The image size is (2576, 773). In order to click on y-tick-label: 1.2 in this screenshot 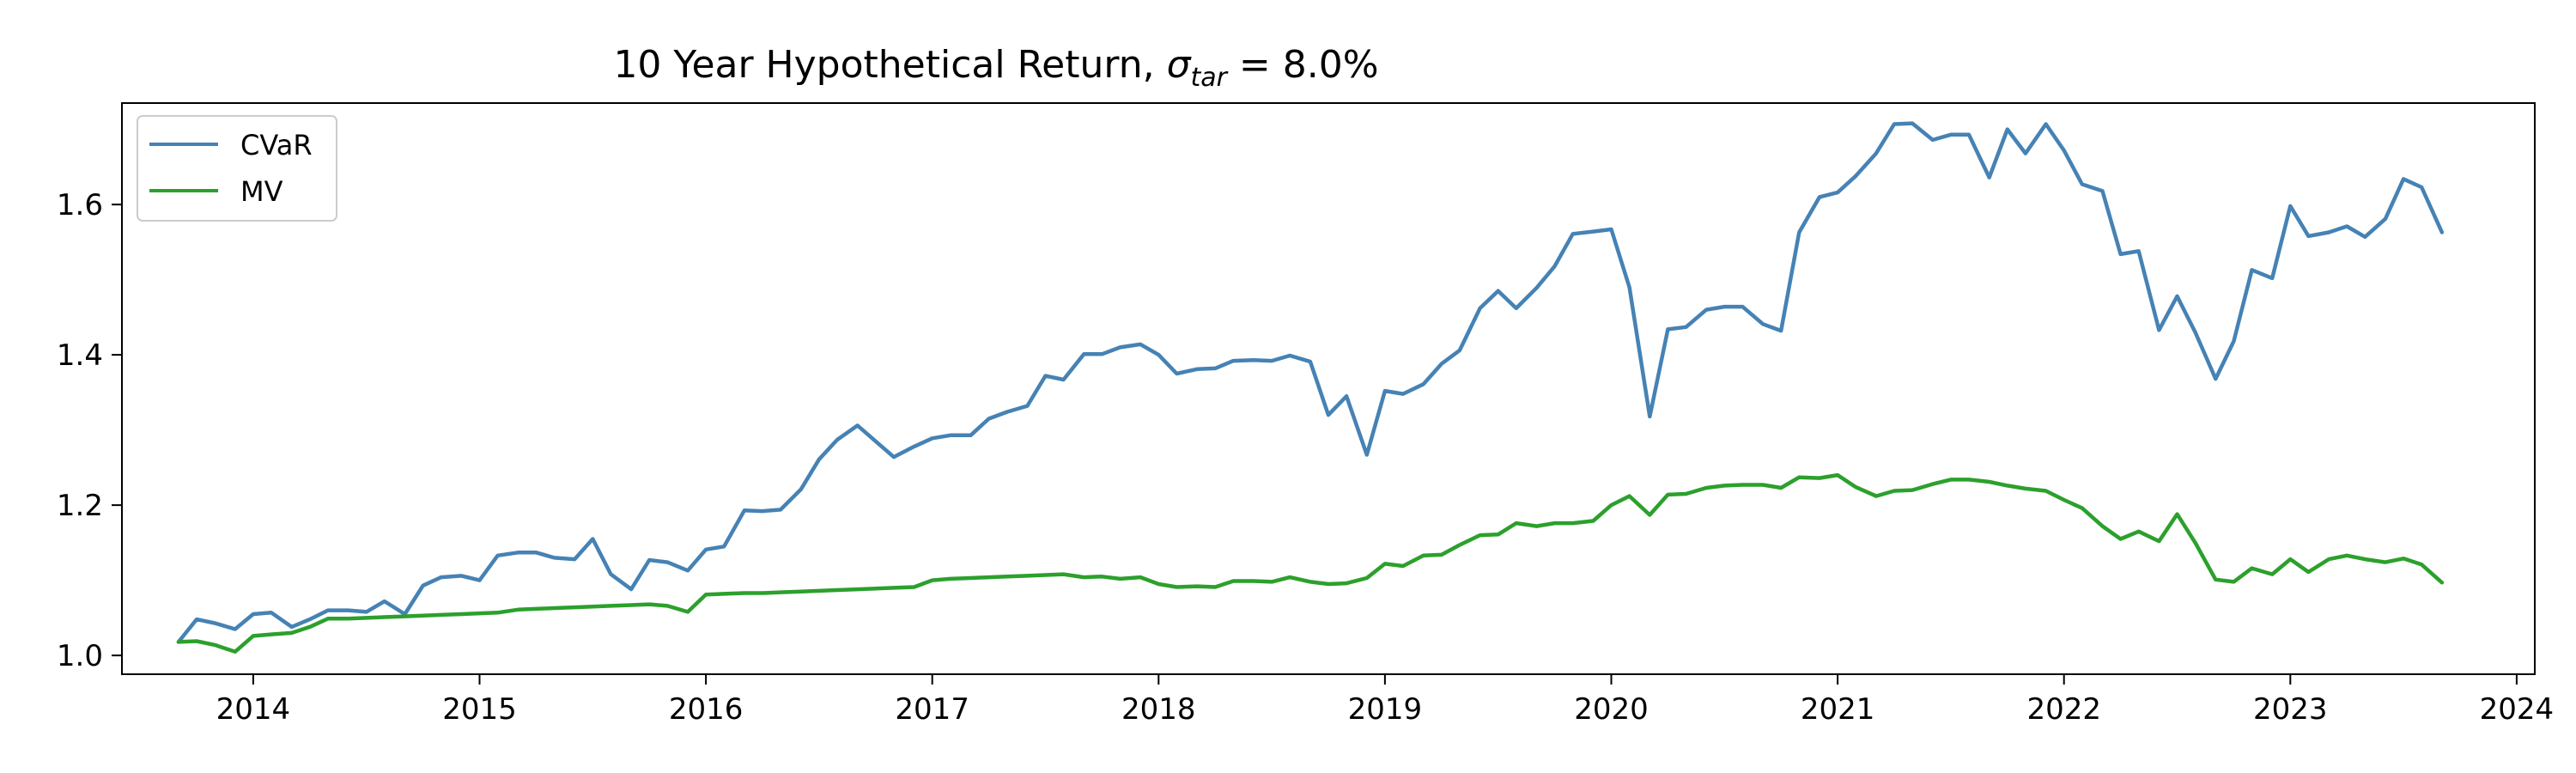, I will do `click(80, 506)`.